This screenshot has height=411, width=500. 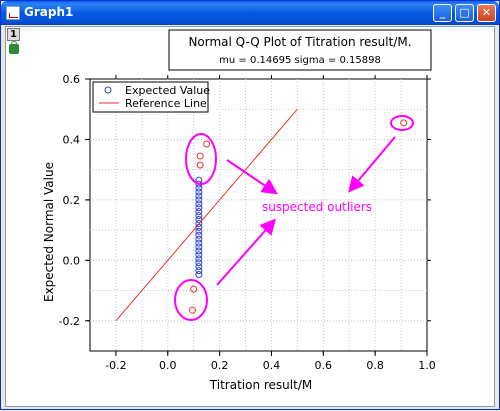 I want to click on arrow-from-right, so click(x=372, y=164).